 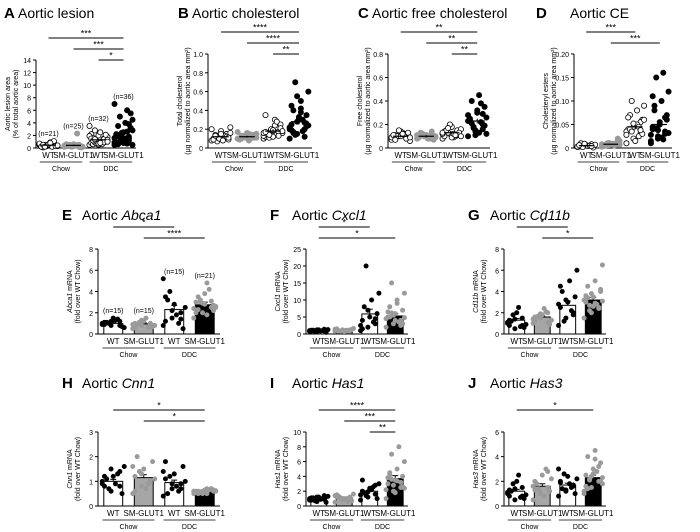 What do you see at coordinates (497, 293) in the screenshot?
I see `y-tick-label: 4` at bounding box center [497, 293].